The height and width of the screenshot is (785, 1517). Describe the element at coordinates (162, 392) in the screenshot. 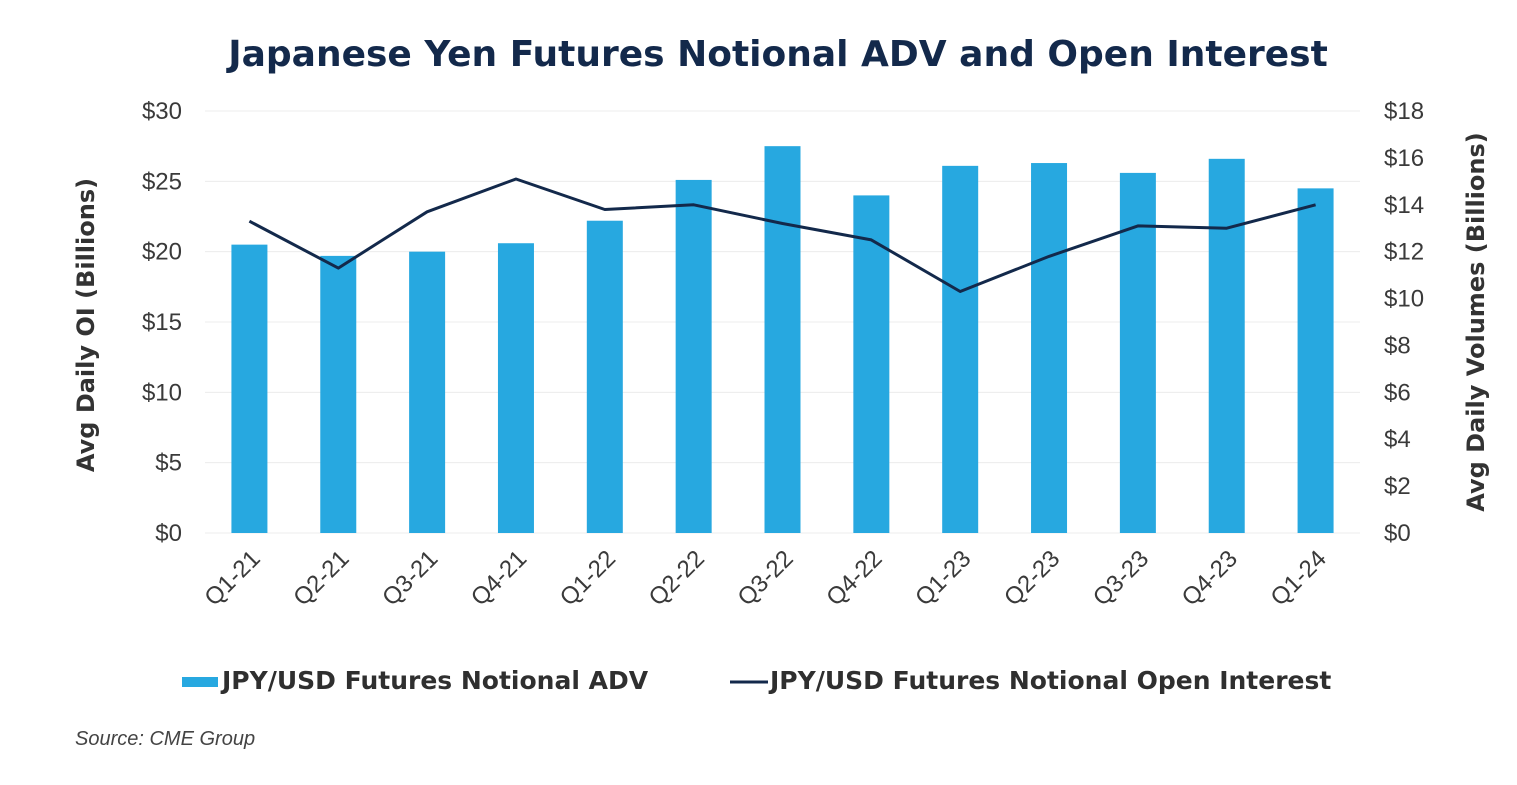

I see `left-tick-label: $10` at that location.